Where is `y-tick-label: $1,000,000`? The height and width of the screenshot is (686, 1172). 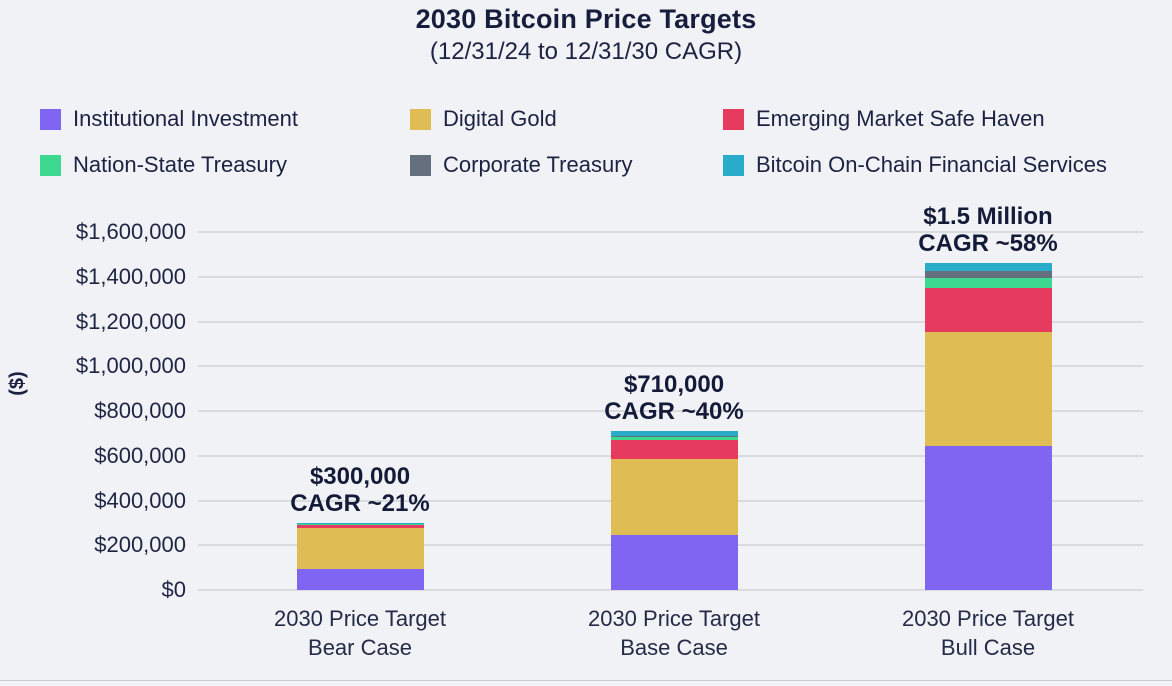
y-tick-label: $1,000,000 is located at coordinates (130, 366).